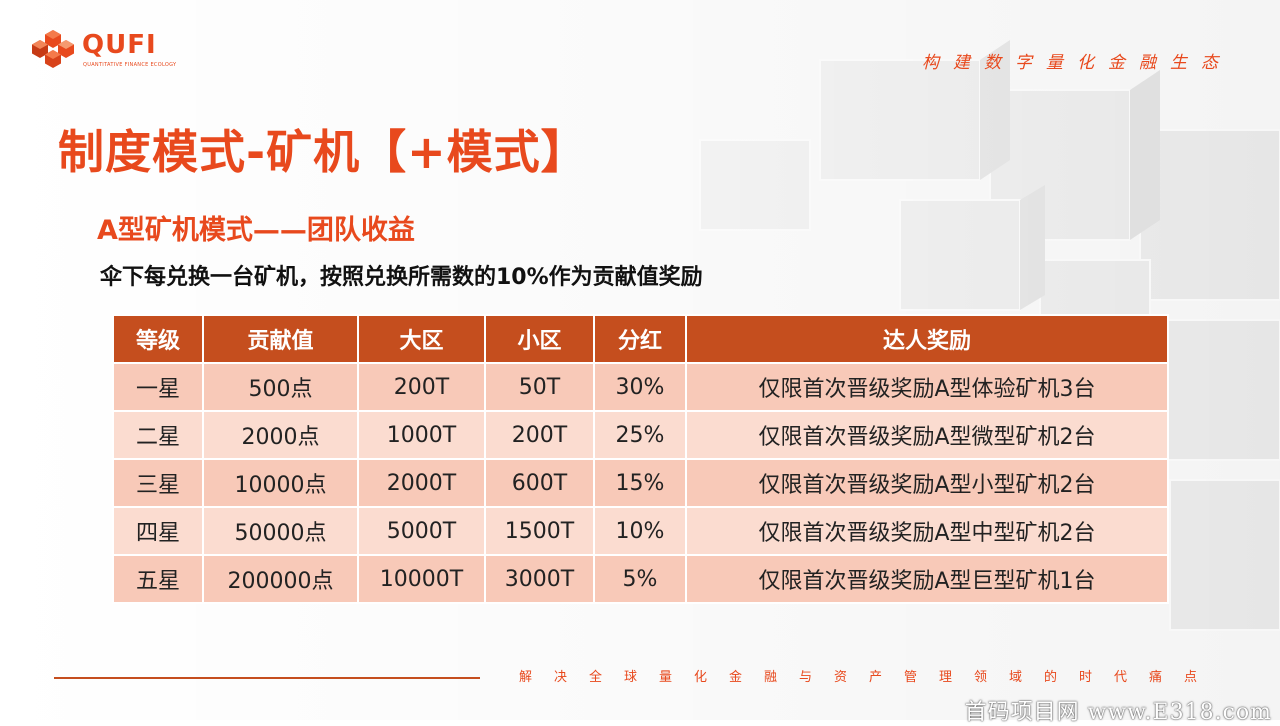  I want to click on table-cell: 1500T, so click(539, 531).